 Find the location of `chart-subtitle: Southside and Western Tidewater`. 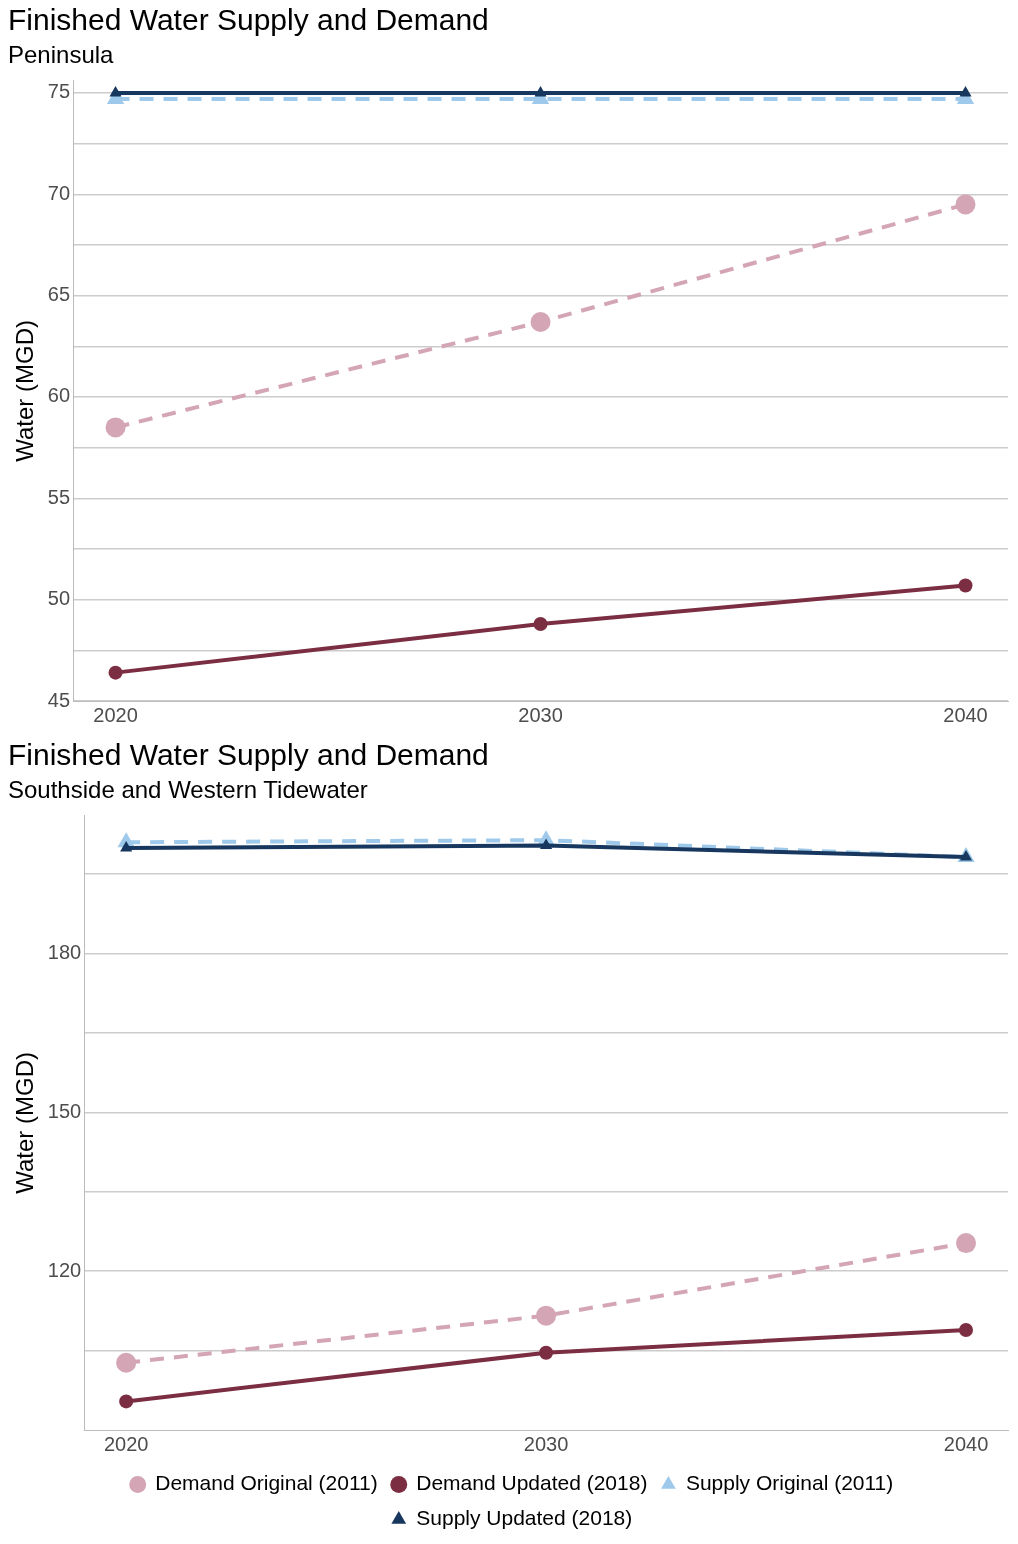

chart-subtitle: Southside and Western Tidewater is located at coordinates (188, 790).